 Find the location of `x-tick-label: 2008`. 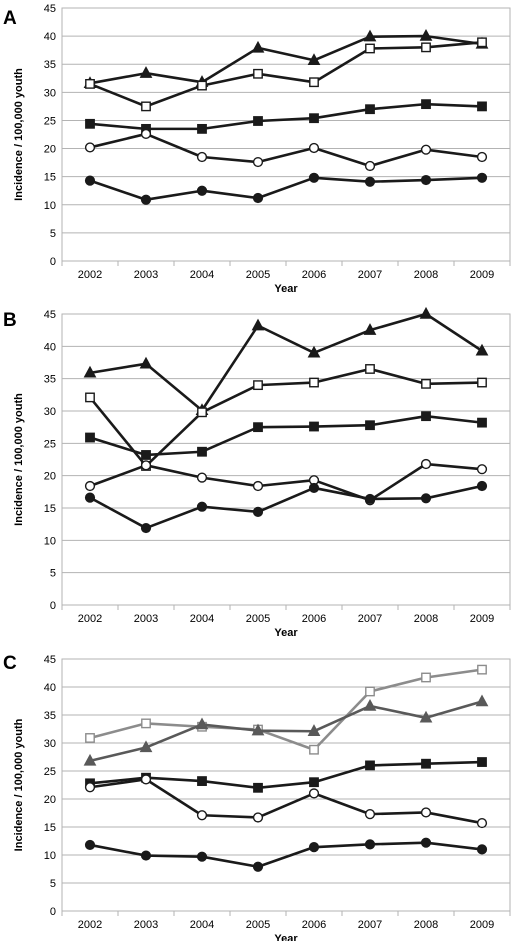

x-tick-label: 2008 is located at coordinates (426, 925).